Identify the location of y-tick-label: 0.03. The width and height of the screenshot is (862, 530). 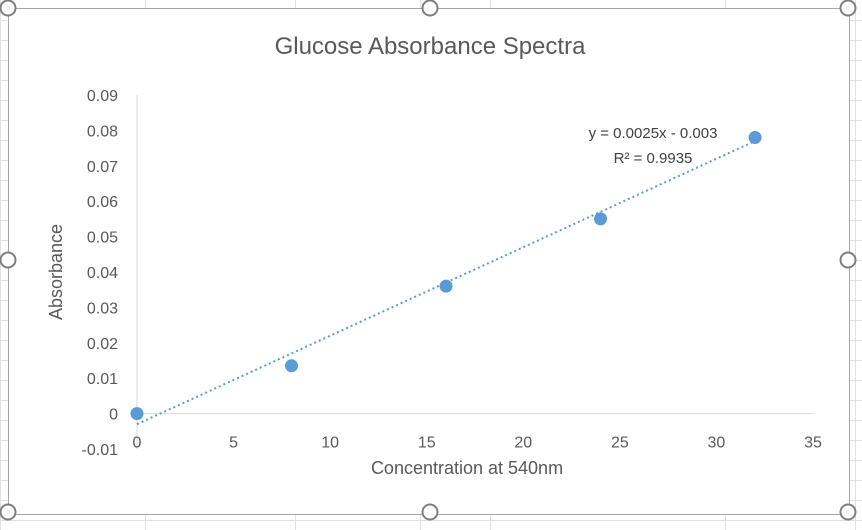
(102, 308).